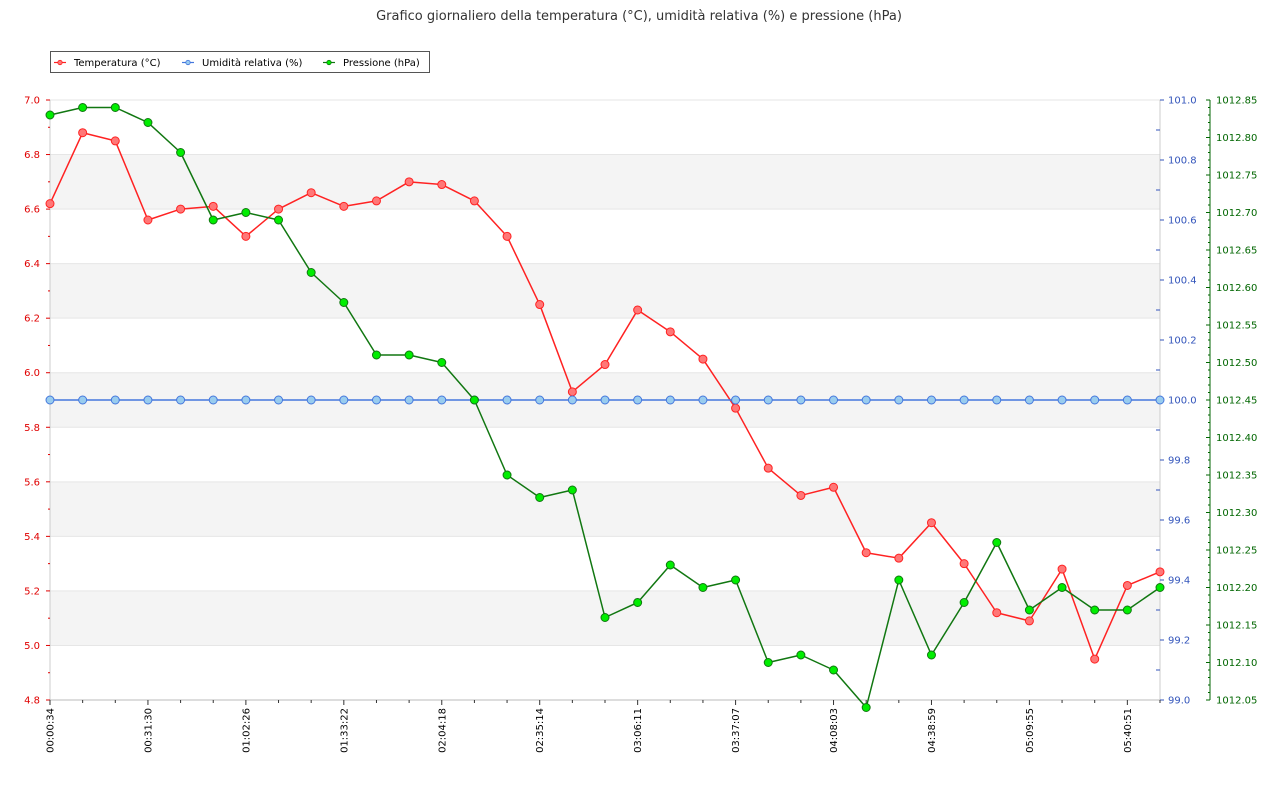 The image size is (1280, 800). What do you see at coordinates (1236, 476) in the screenshot?
I see `right2-tick-label: 1012.35` at bounding box center [1236, 476].